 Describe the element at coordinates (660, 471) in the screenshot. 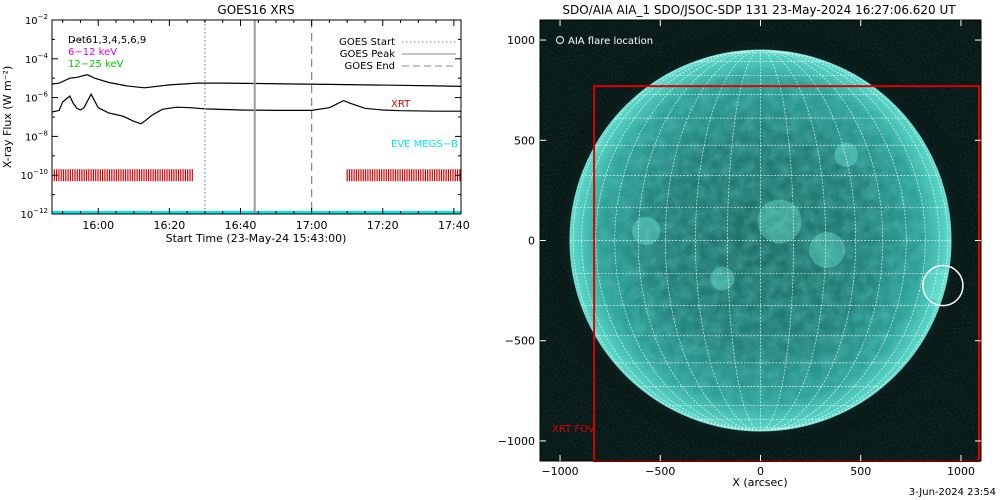

I see `aia-x-tick-label: −500` at that location.